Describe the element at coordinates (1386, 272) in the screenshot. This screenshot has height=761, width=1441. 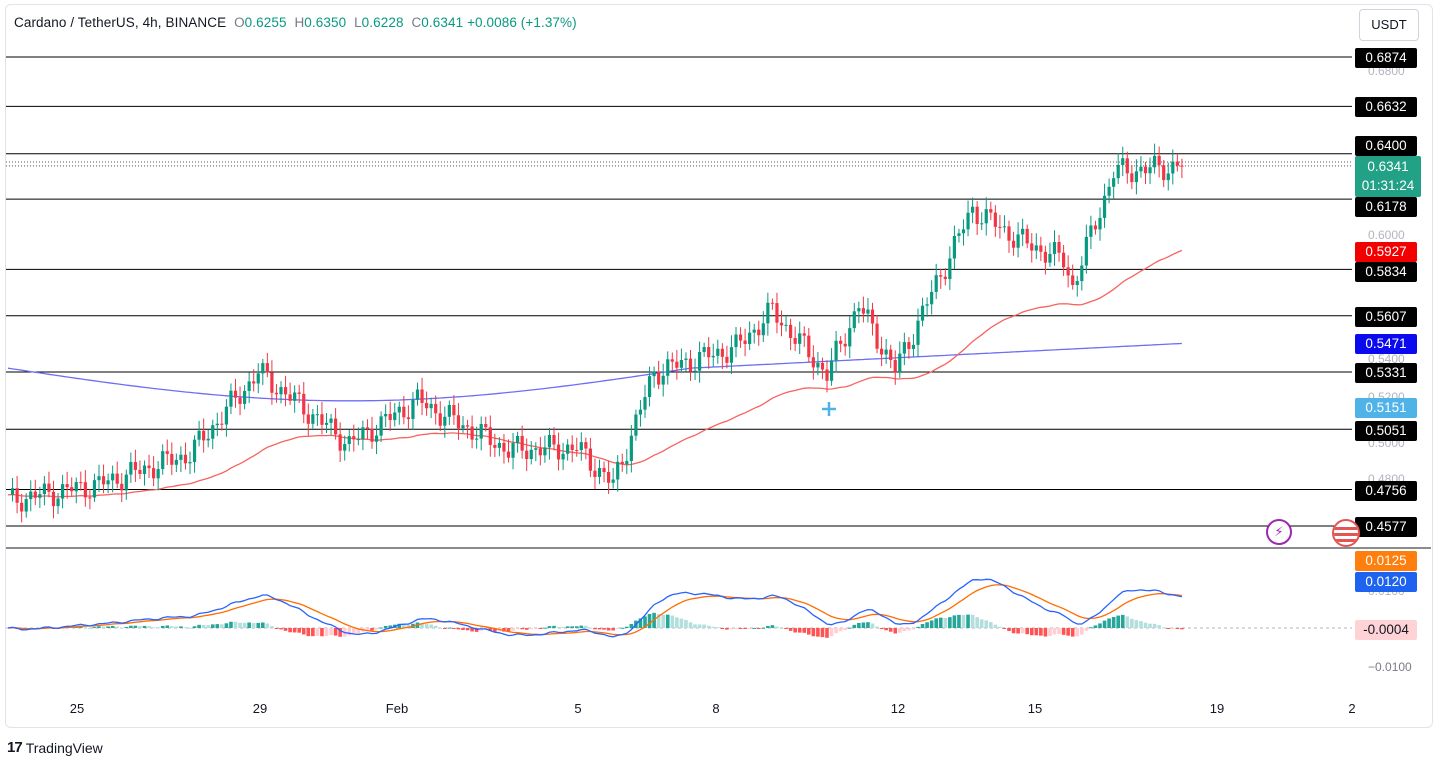
I see `level-badge: 0.5834` at that location.